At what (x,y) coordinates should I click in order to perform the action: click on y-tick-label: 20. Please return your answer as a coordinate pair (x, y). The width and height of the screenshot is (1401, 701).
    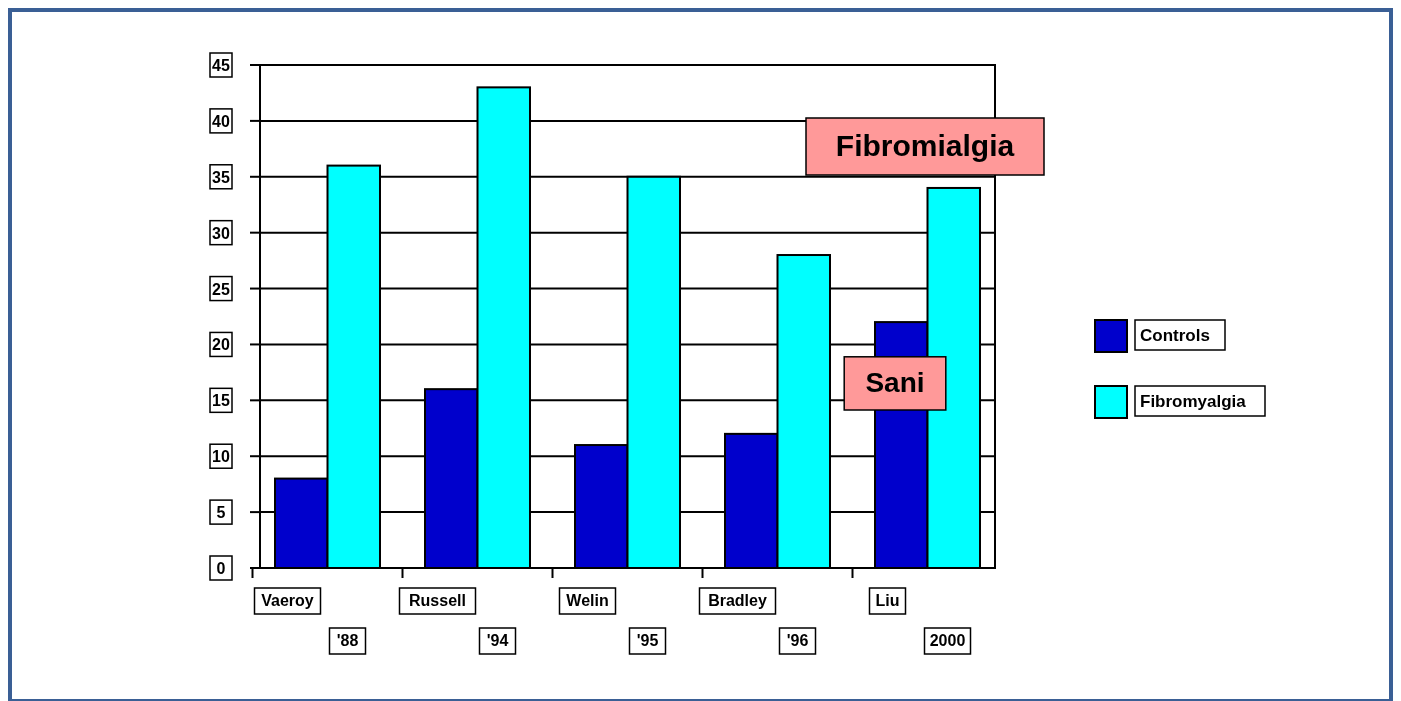
    Looking at the image, I should click on (221, 345).